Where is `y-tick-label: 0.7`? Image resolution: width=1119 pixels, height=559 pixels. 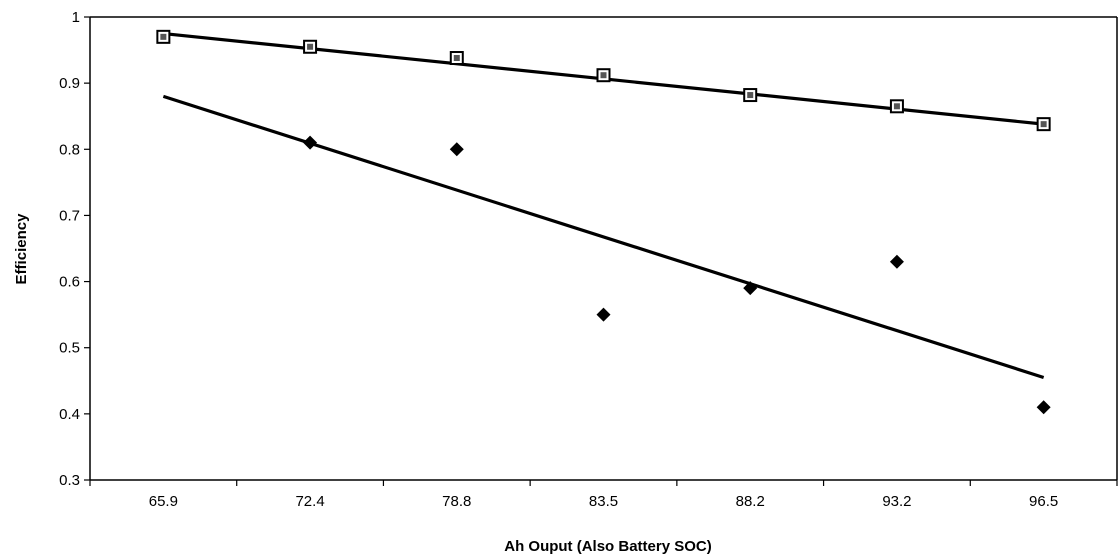
y-tick-label: 0.7 is located at coordinates (69, 215).